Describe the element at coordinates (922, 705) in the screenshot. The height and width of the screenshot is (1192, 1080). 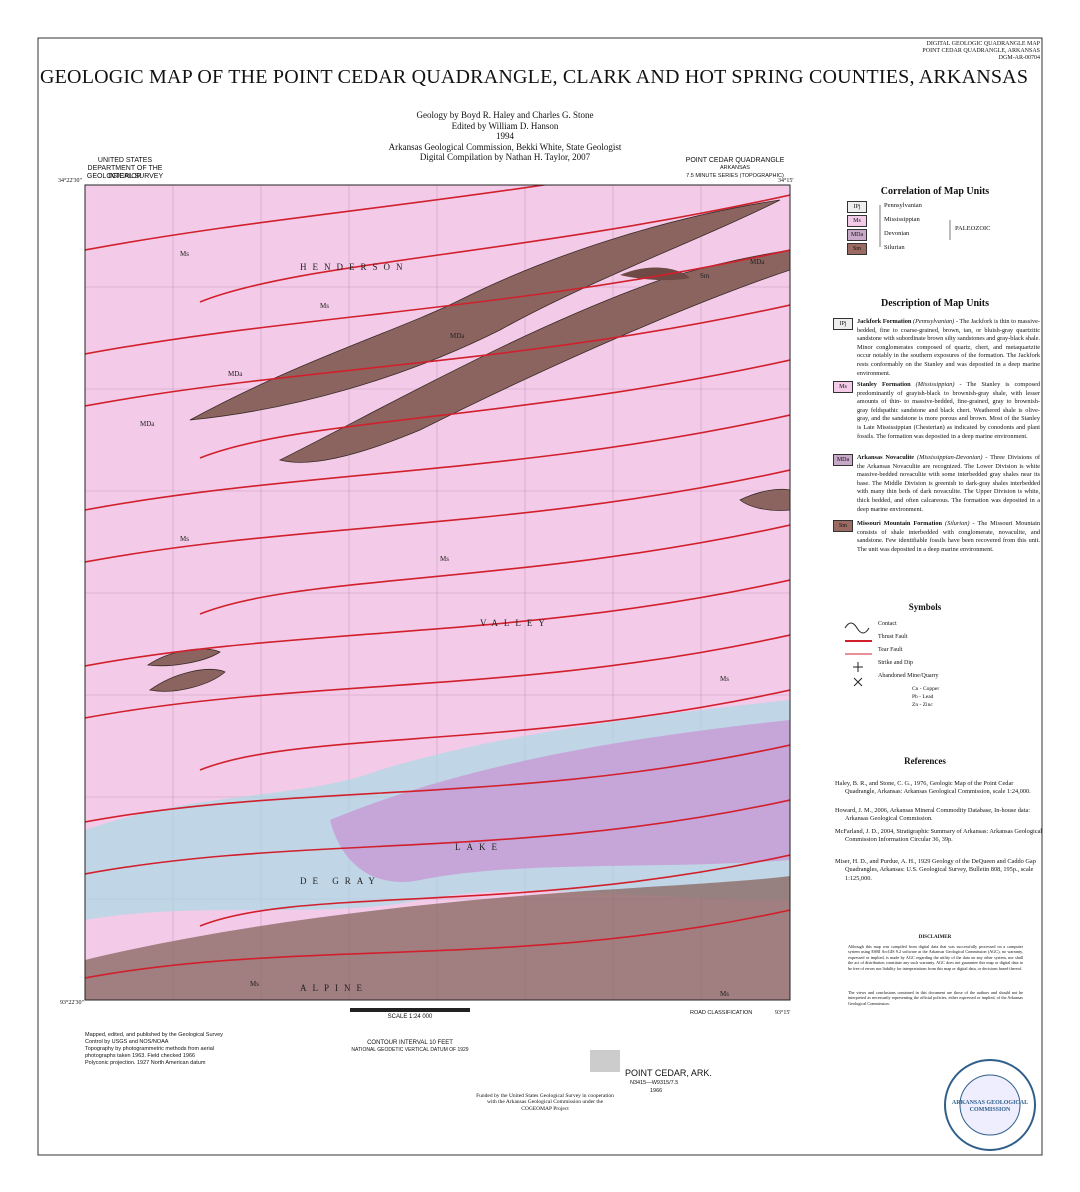
I see `mineral-label: Zn - Zinc` at that location.